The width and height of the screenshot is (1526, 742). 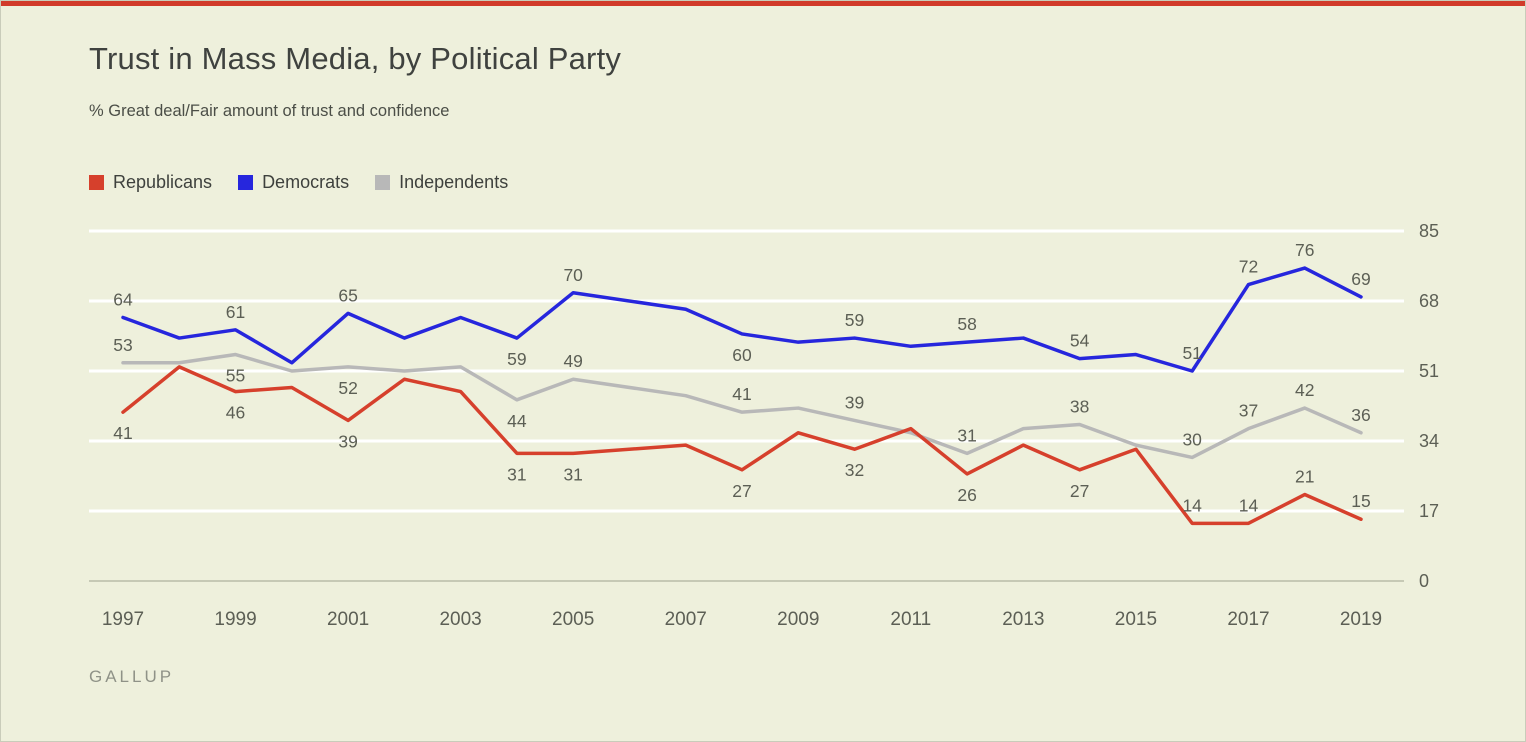 What do you see at coordinates (235, 413) in the screenshot?
I see `data-label-republicans-1999: 46` at bounding box center [235, 413].